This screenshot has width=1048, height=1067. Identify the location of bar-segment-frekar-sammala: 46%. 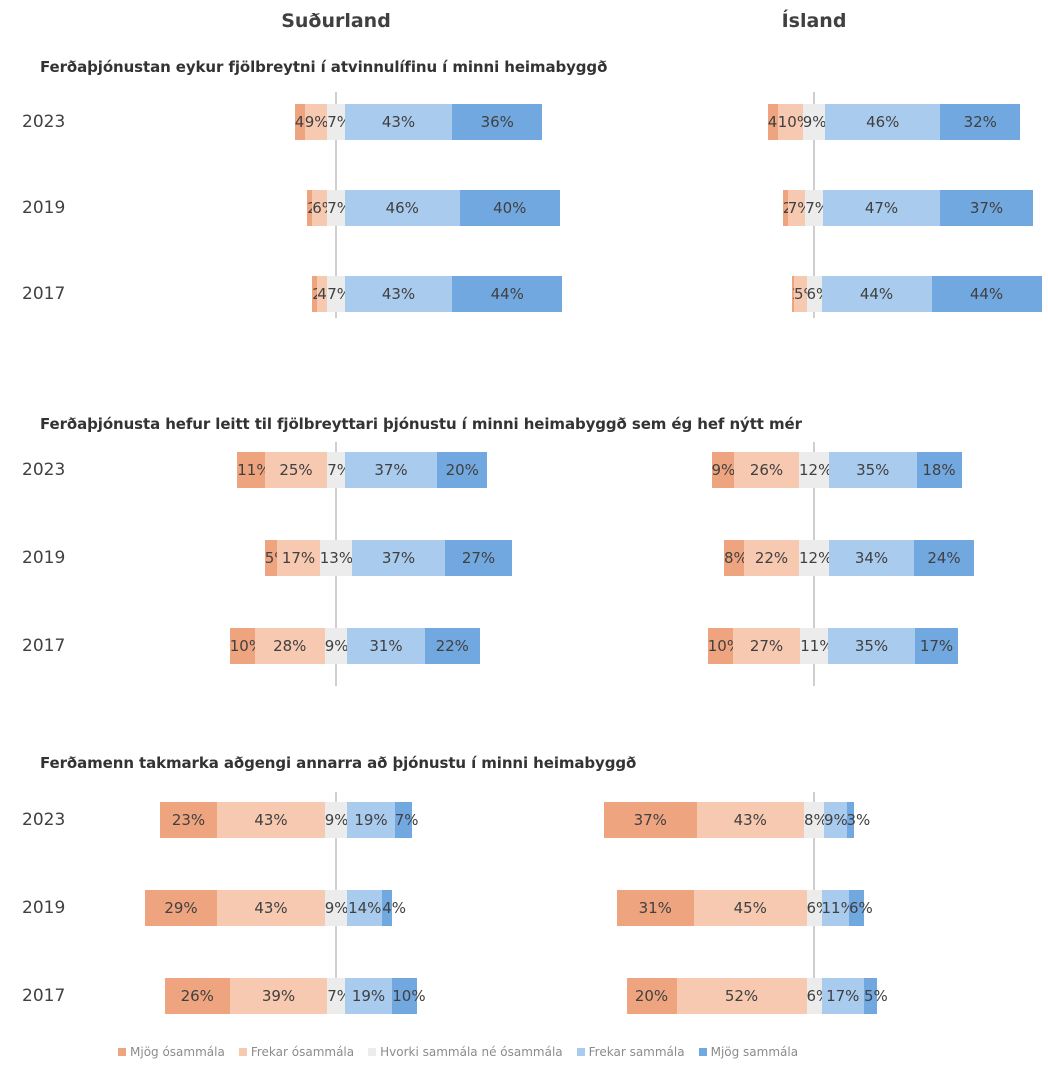
(402, 208).